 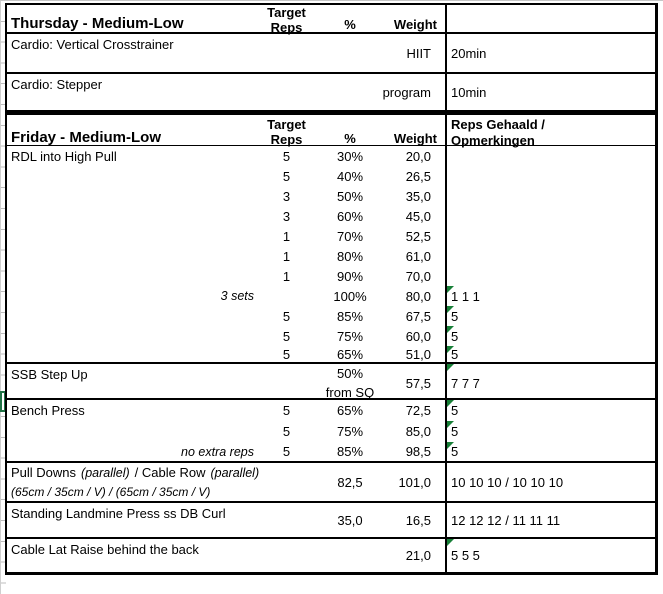 I want to click on weight-cell: 60,0, so click(x=418, y=336).